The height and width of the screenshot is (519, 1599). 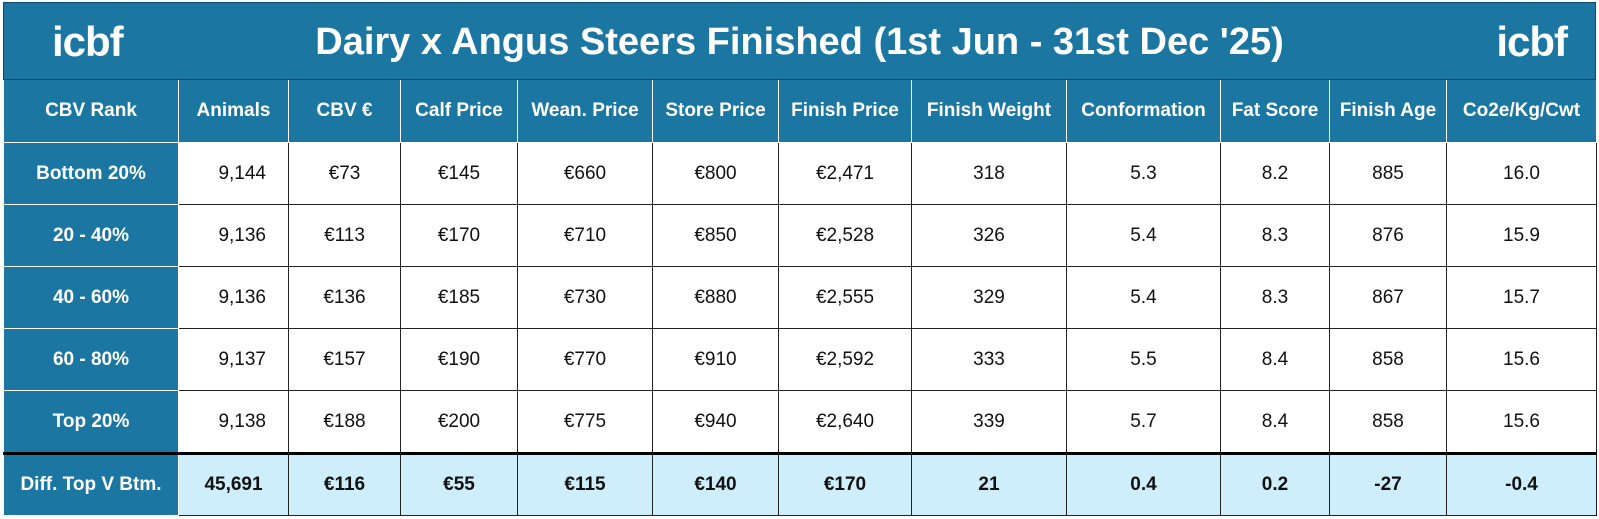 What do you see at coordinates (585, 235) in the screenshot?
I see `table-cell: €710` at bounding box center [585, 235].